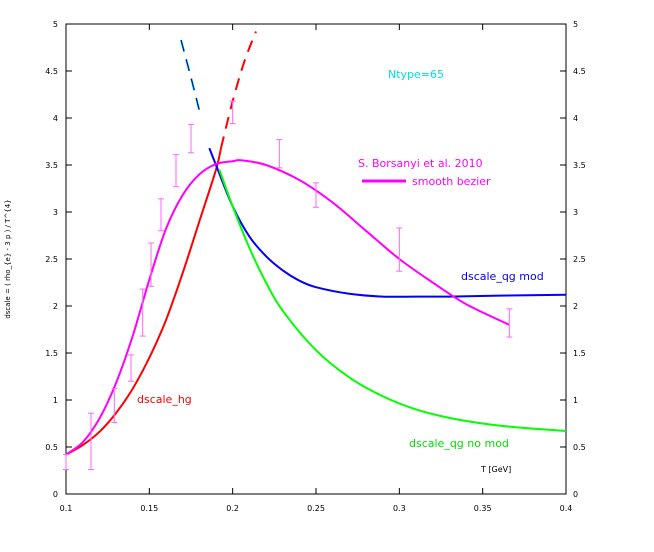  What do you see at coordinates (451, 181) in the screenshot?
I see `smooth-legend-label: smooth bezier` at bounding box center [451, 181].